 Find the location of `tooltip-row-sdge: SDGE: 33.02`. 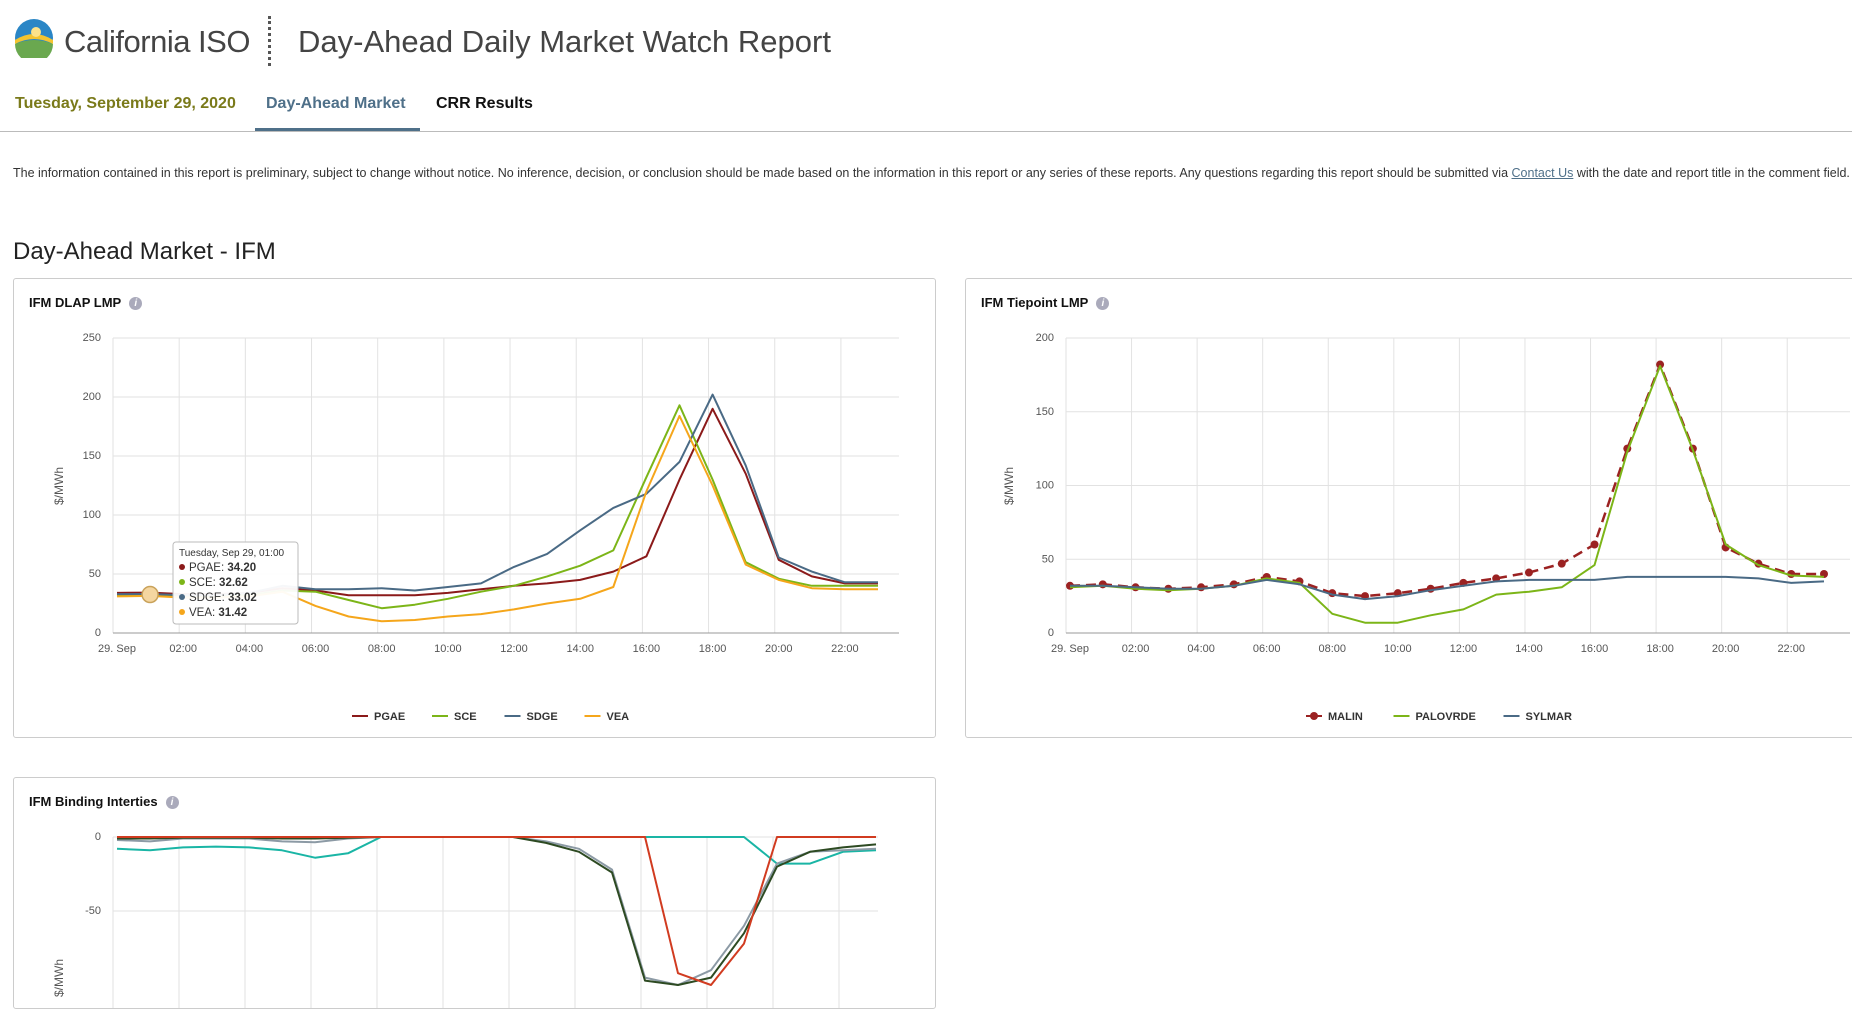

tooltip-row-sdge: SDGE: 33.02 is located at coordinates (223, 598).